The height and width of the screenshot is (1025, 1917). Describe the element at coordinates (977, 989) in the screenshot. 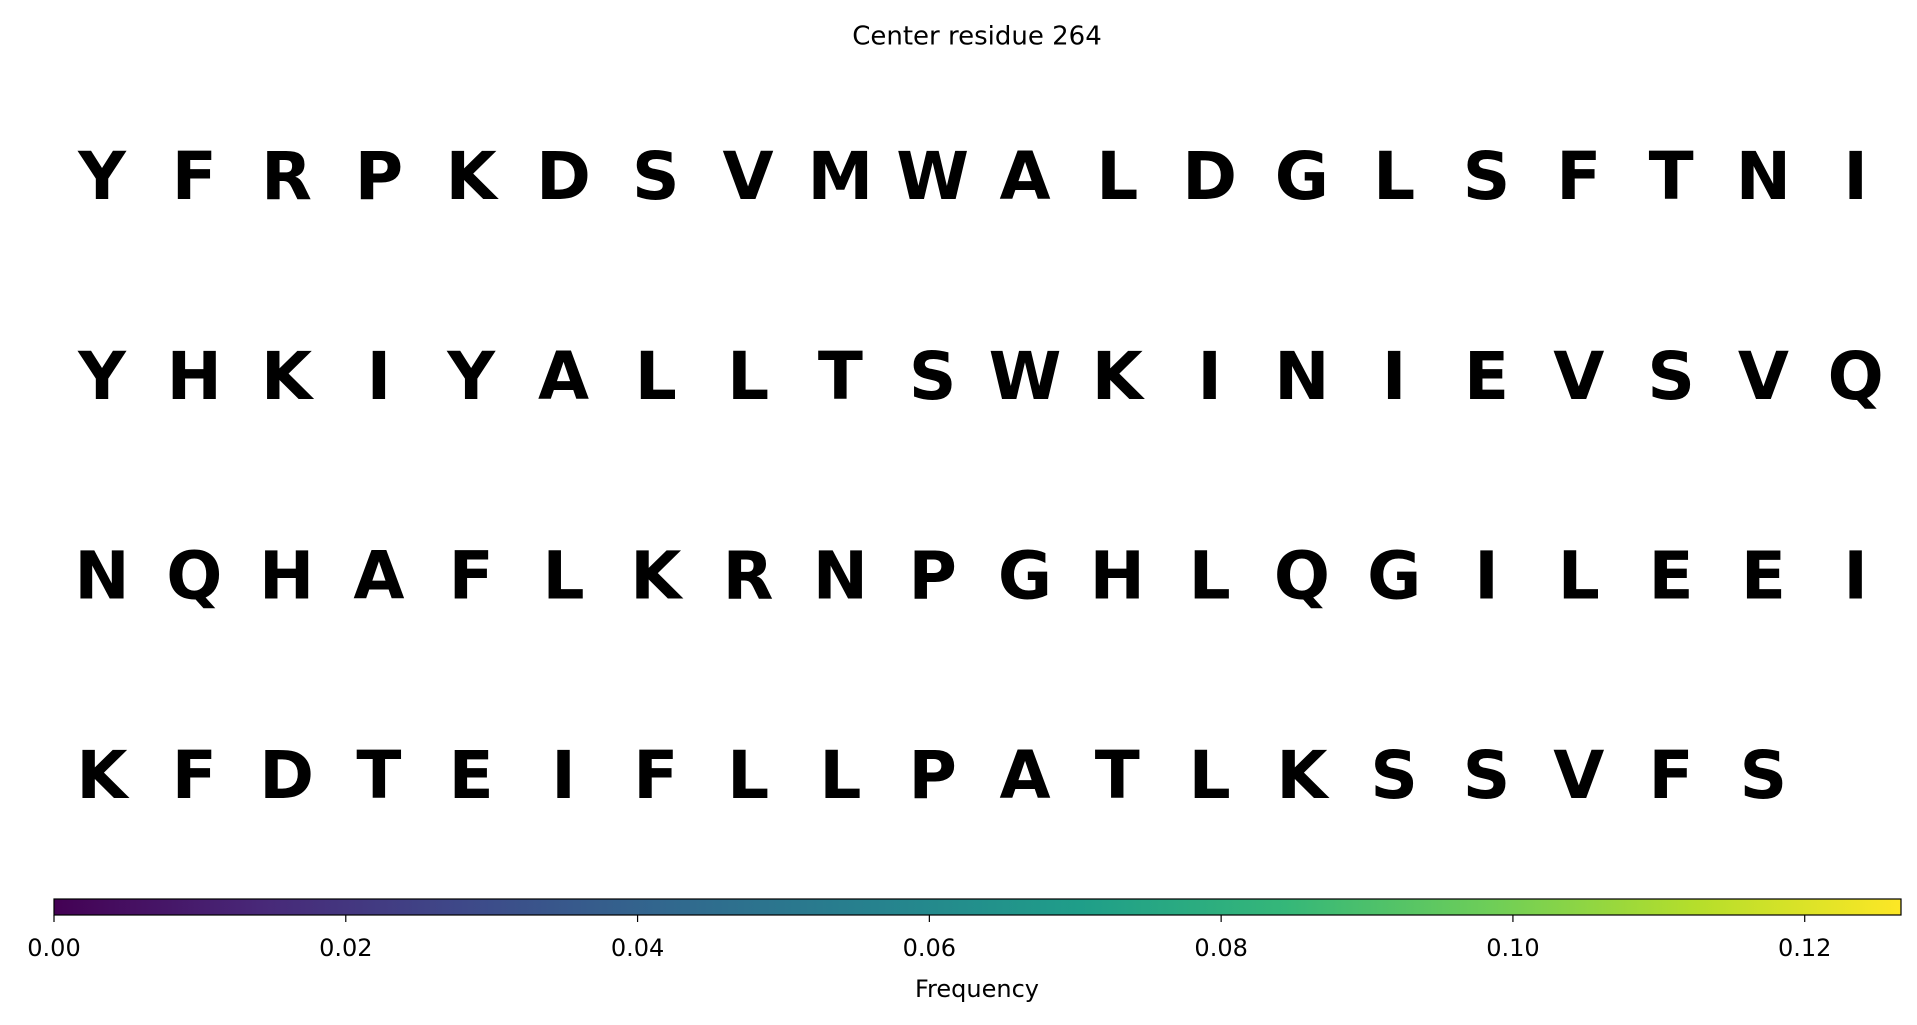

I see `colorbar-label: Frequency` at that location.